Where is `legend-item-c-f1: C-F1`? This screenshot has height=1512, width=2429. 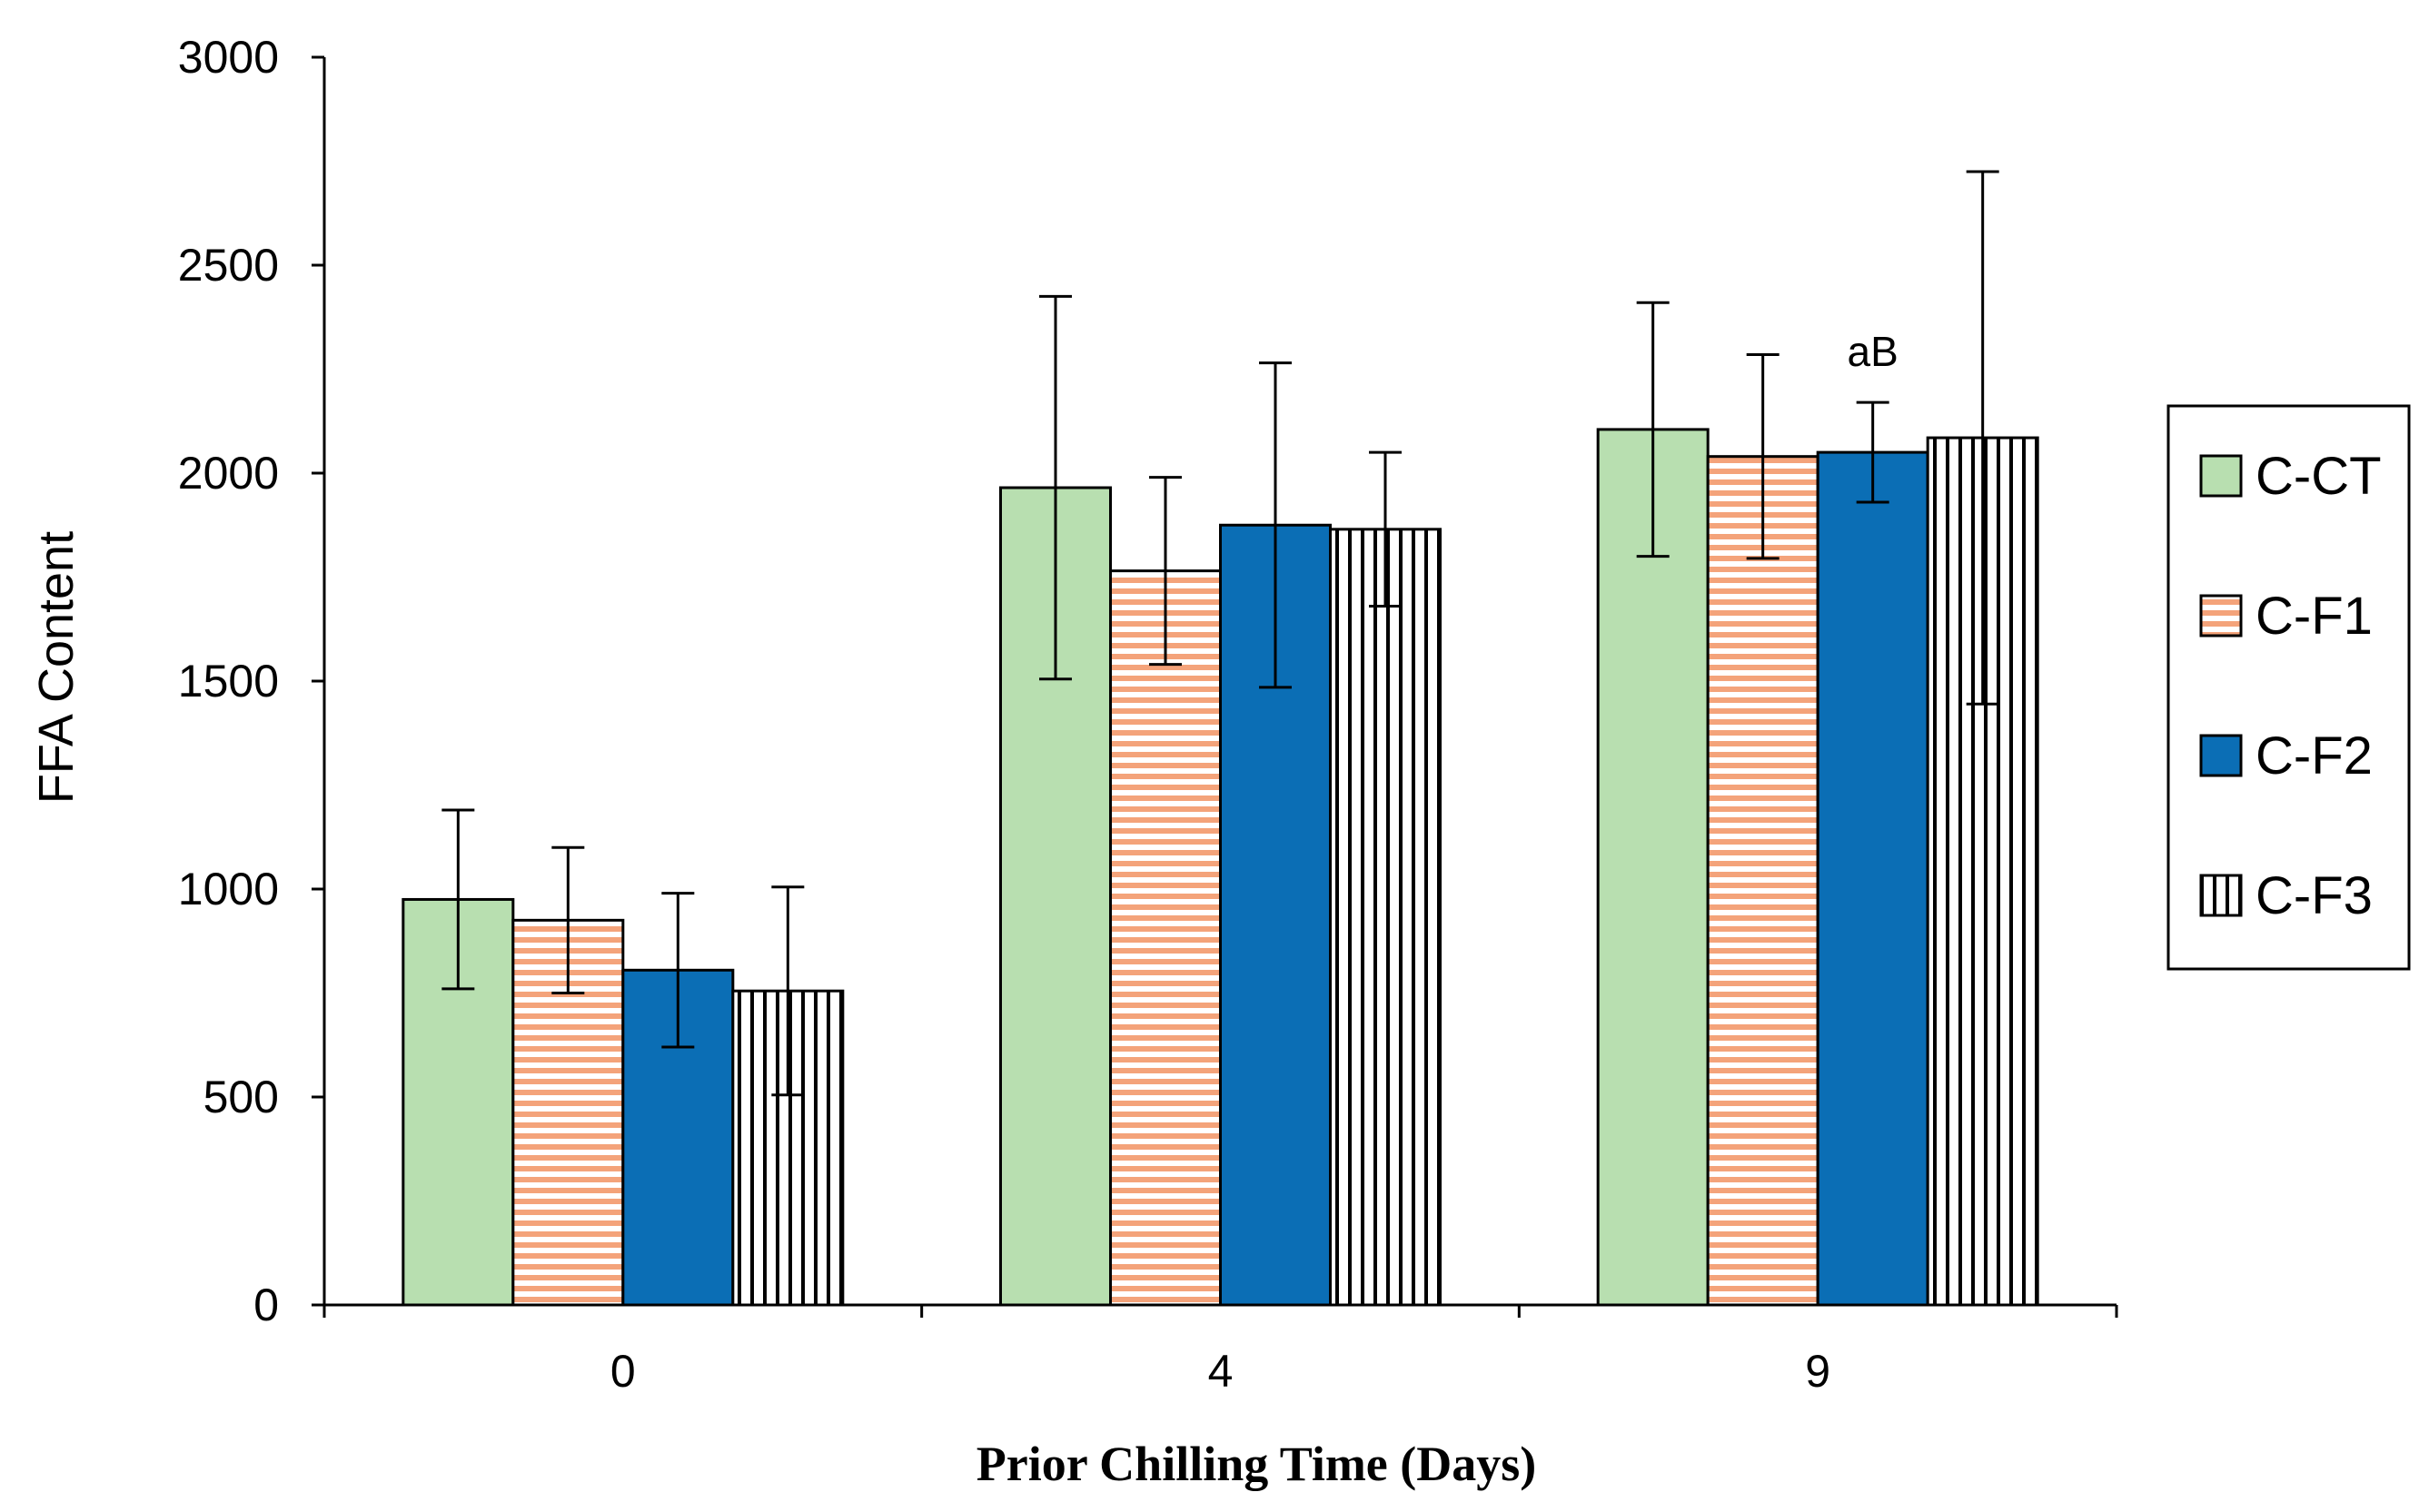 legend-item-c-f1: C-F1 is located at coordinates (2286, 617).